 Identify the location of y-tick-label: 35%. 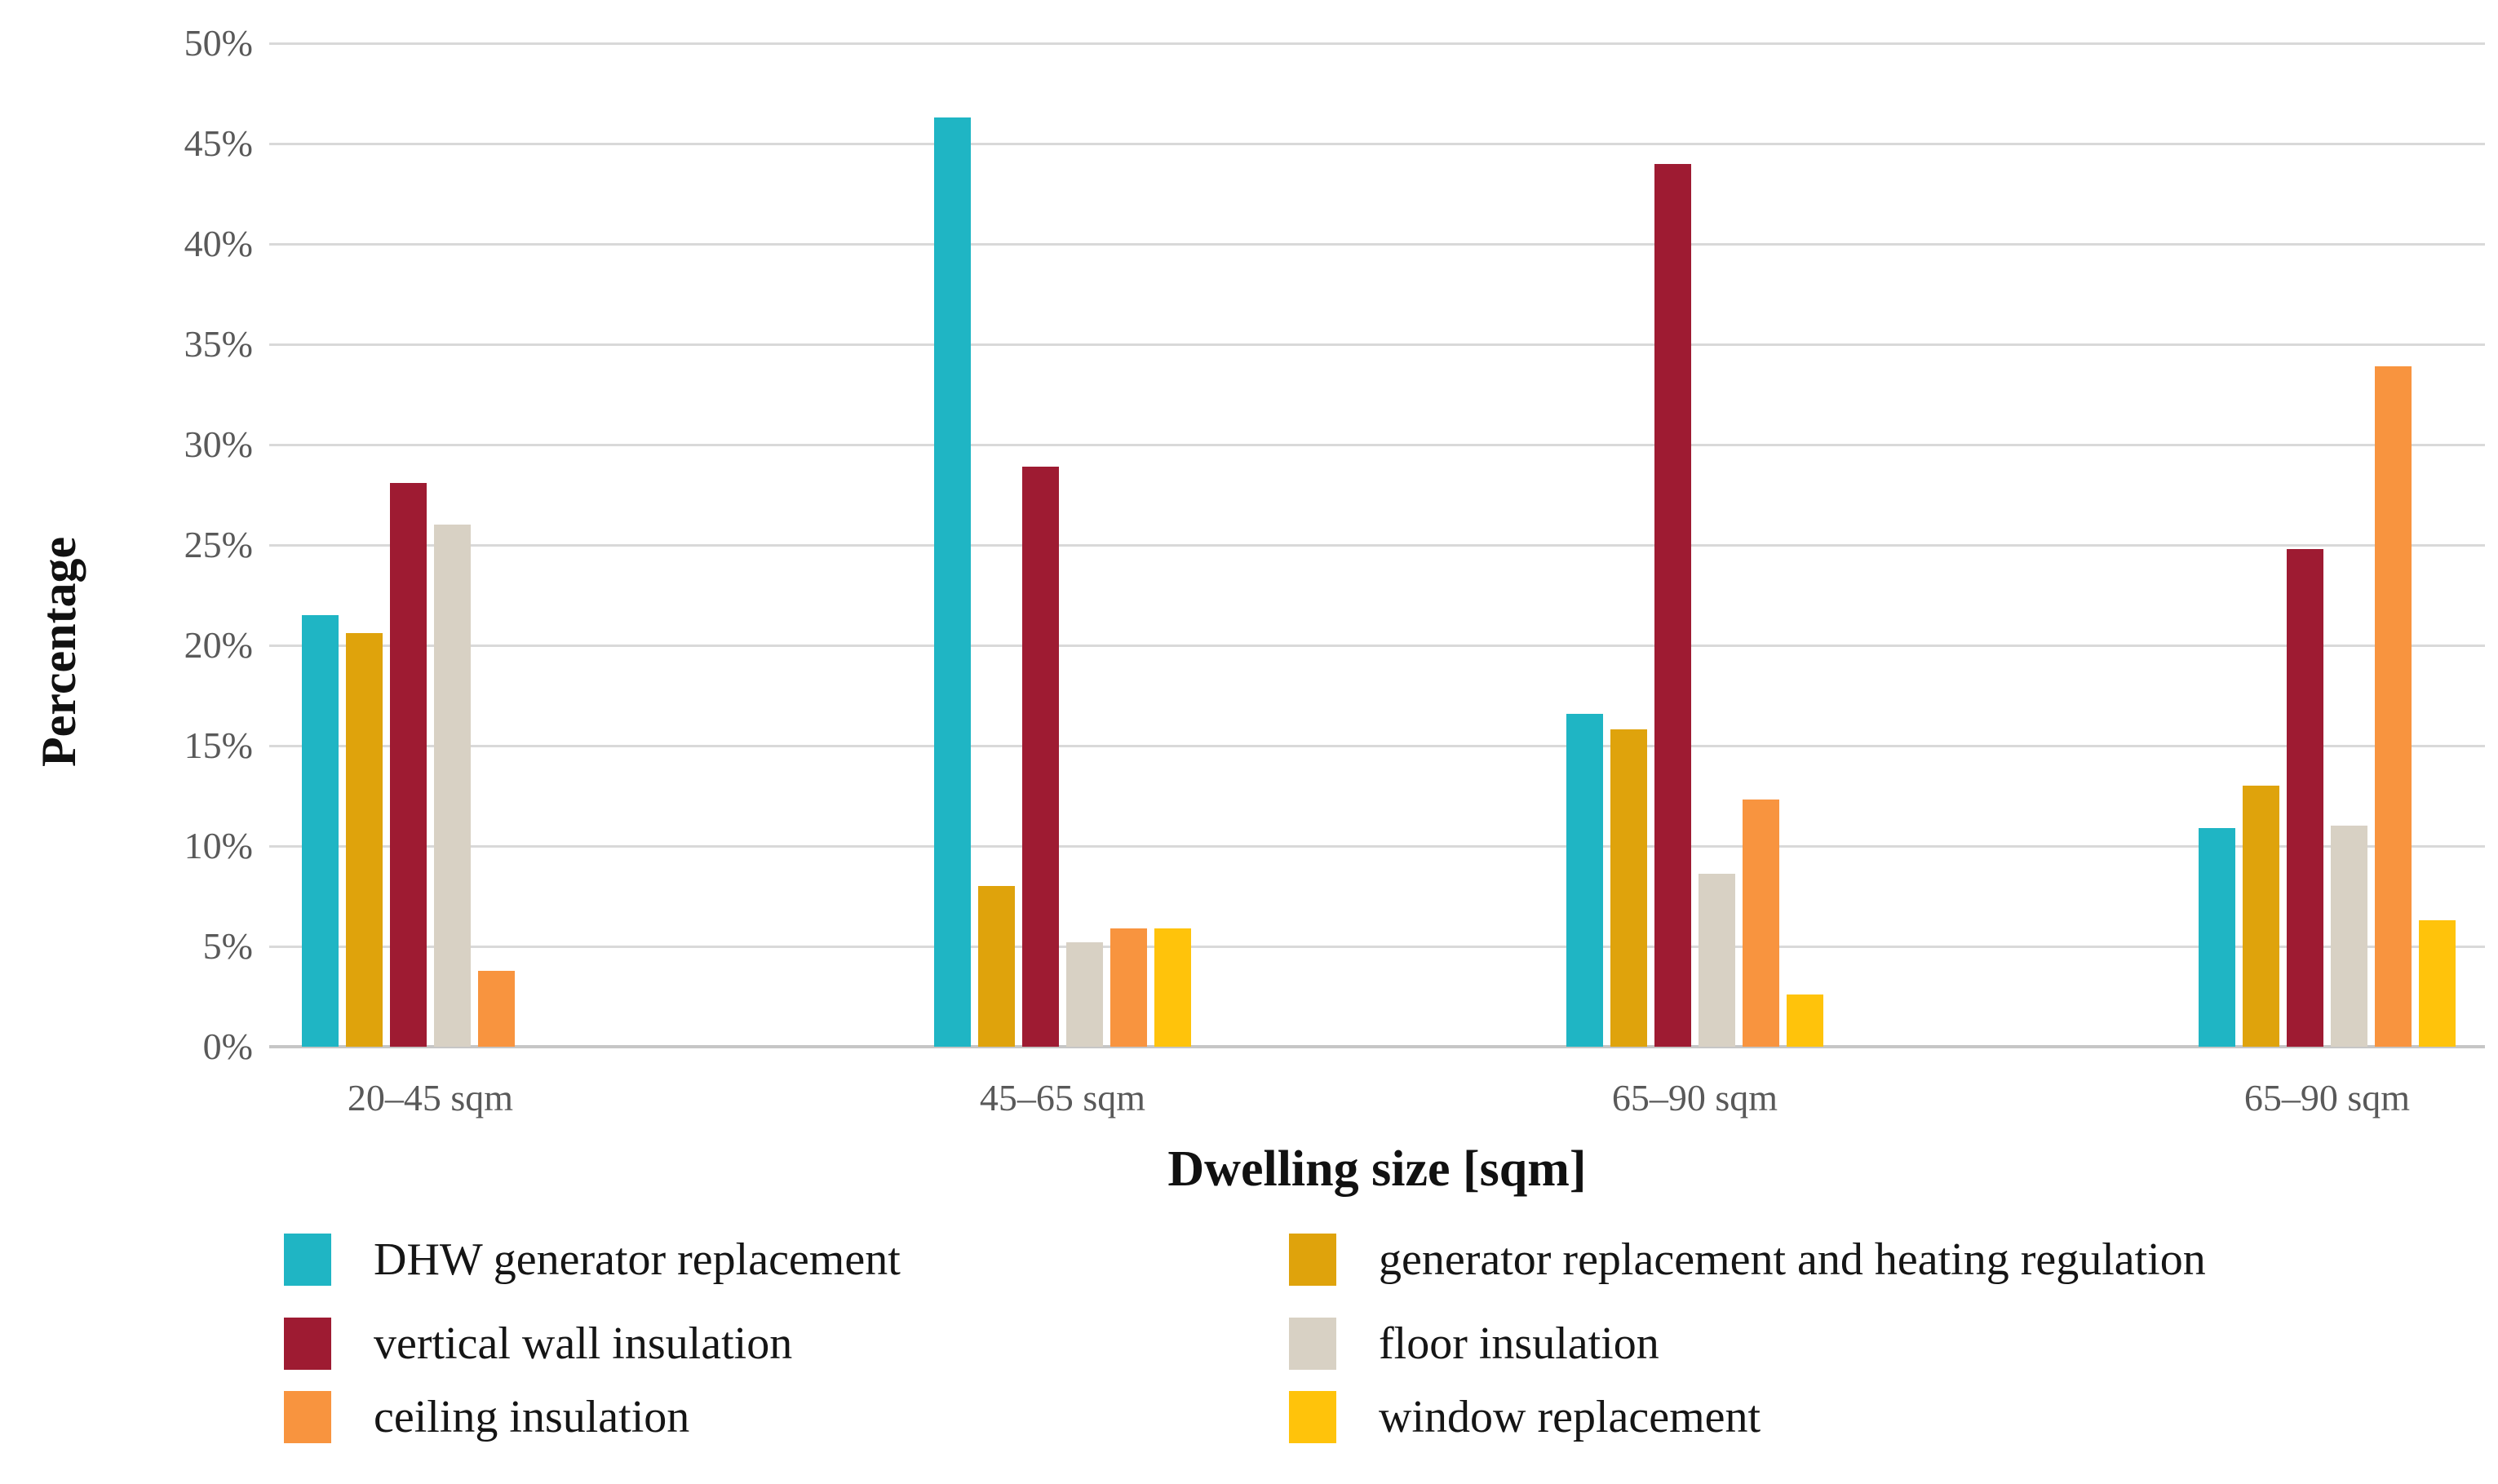
(218, 344).